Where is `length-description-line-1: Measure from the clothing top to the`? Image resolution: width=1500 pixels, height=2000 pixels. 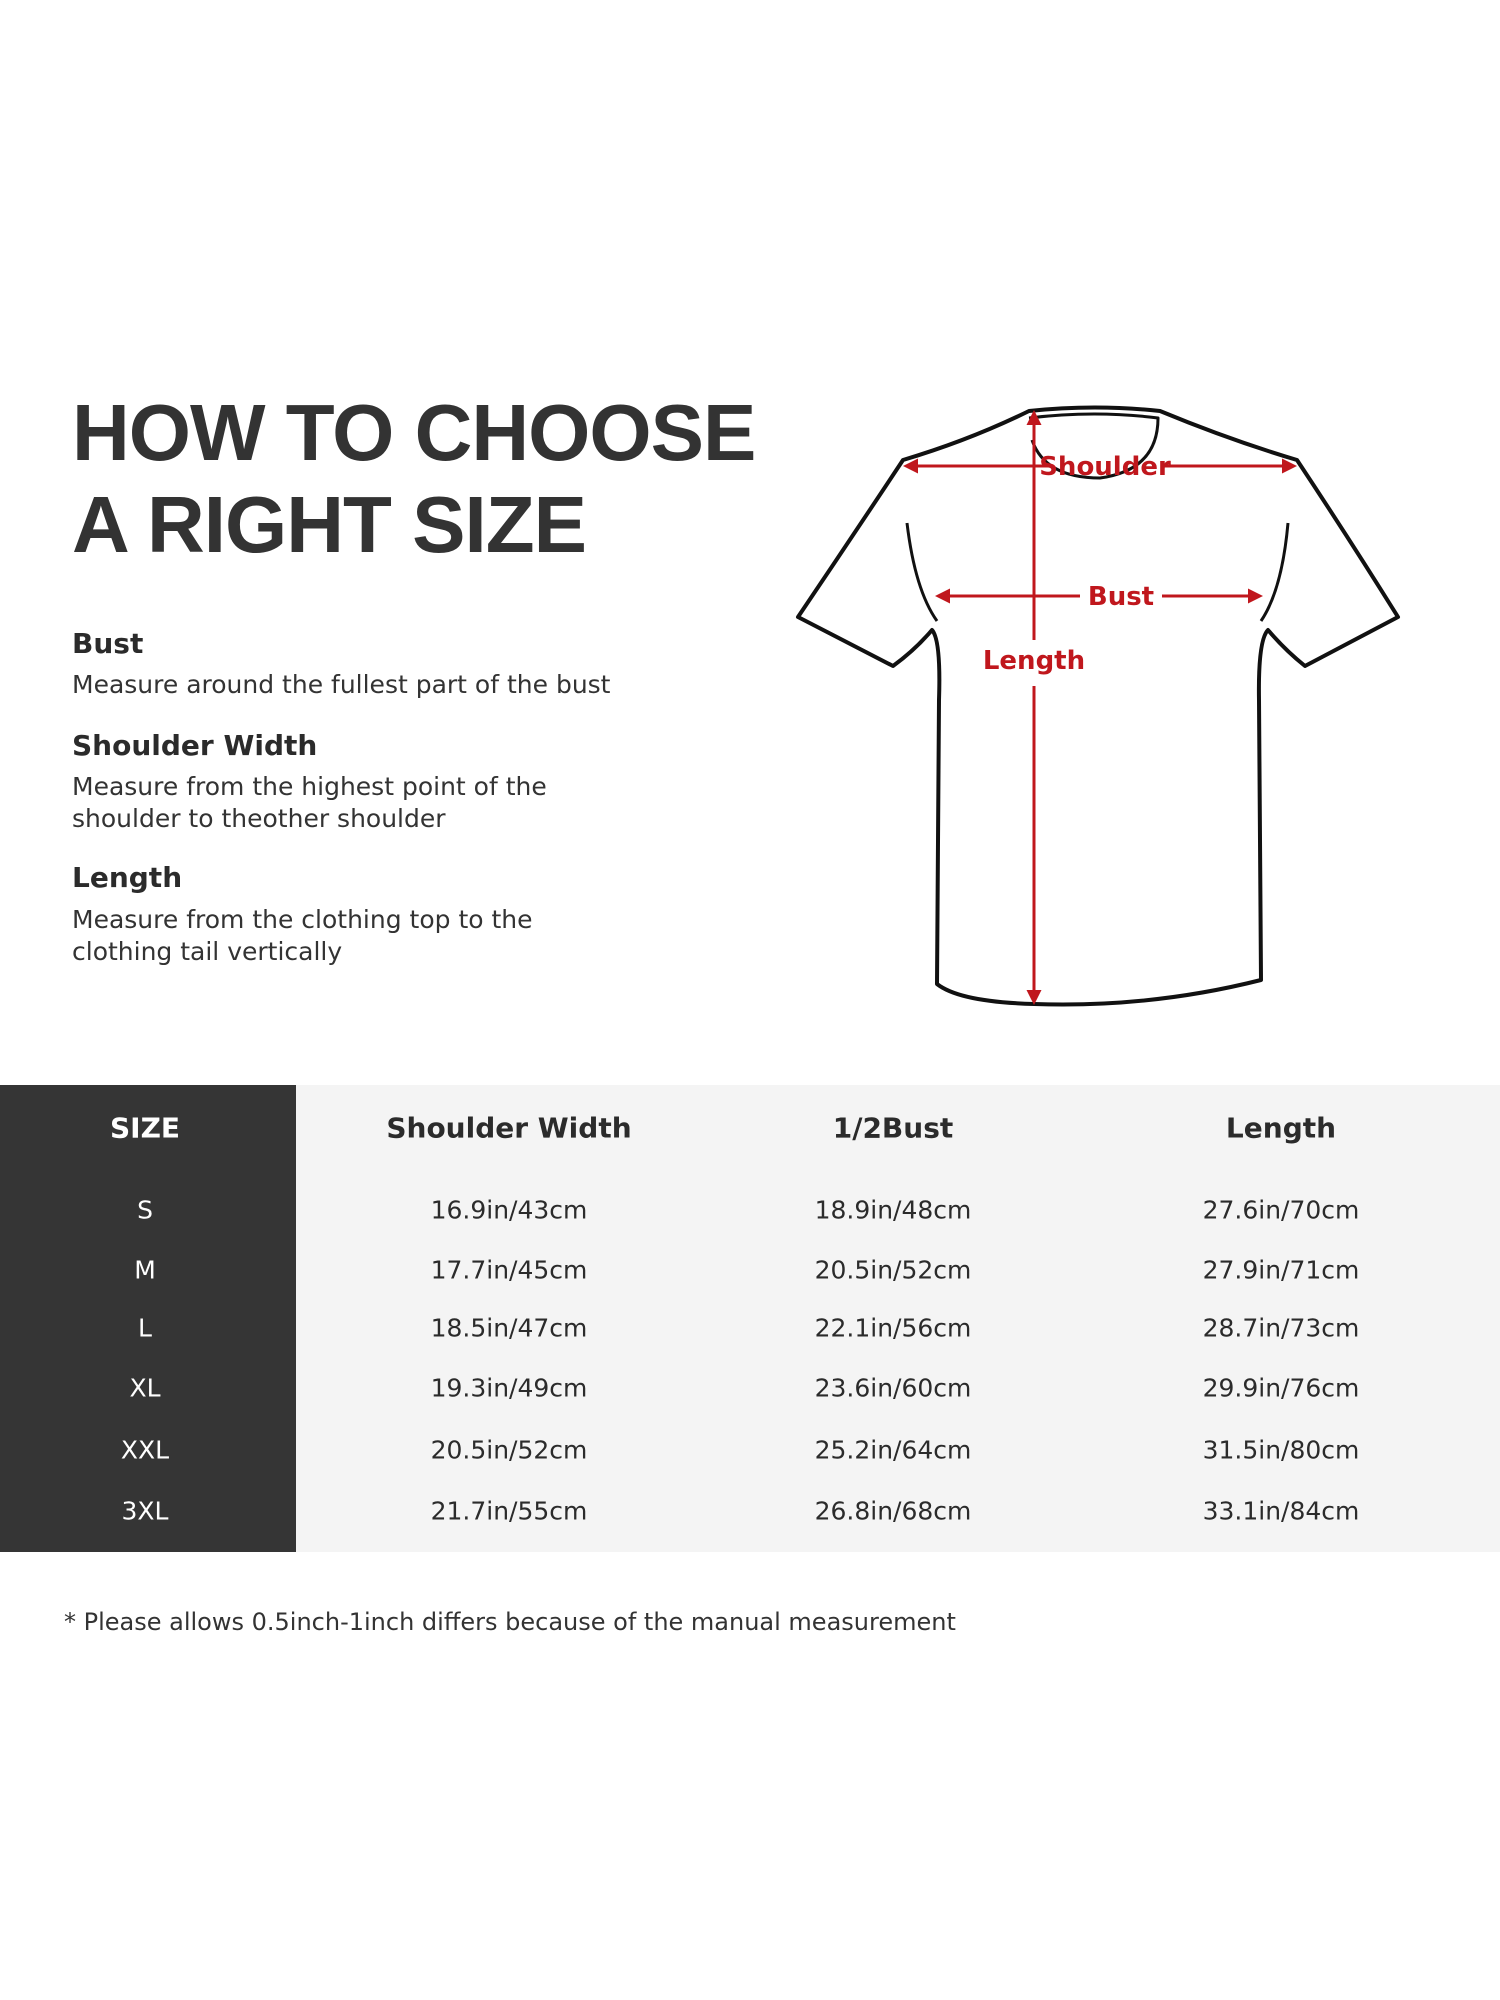
length-description-line-1: Measure from the clothing top to the is located at coordinates (302, 919).